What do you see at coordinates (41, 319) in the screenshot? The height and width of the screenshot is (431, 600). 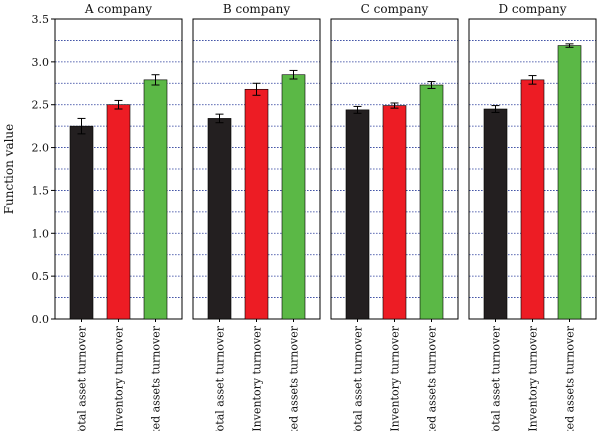 I see `y-tick-label: 0.0` at bounding box center [41, 319].